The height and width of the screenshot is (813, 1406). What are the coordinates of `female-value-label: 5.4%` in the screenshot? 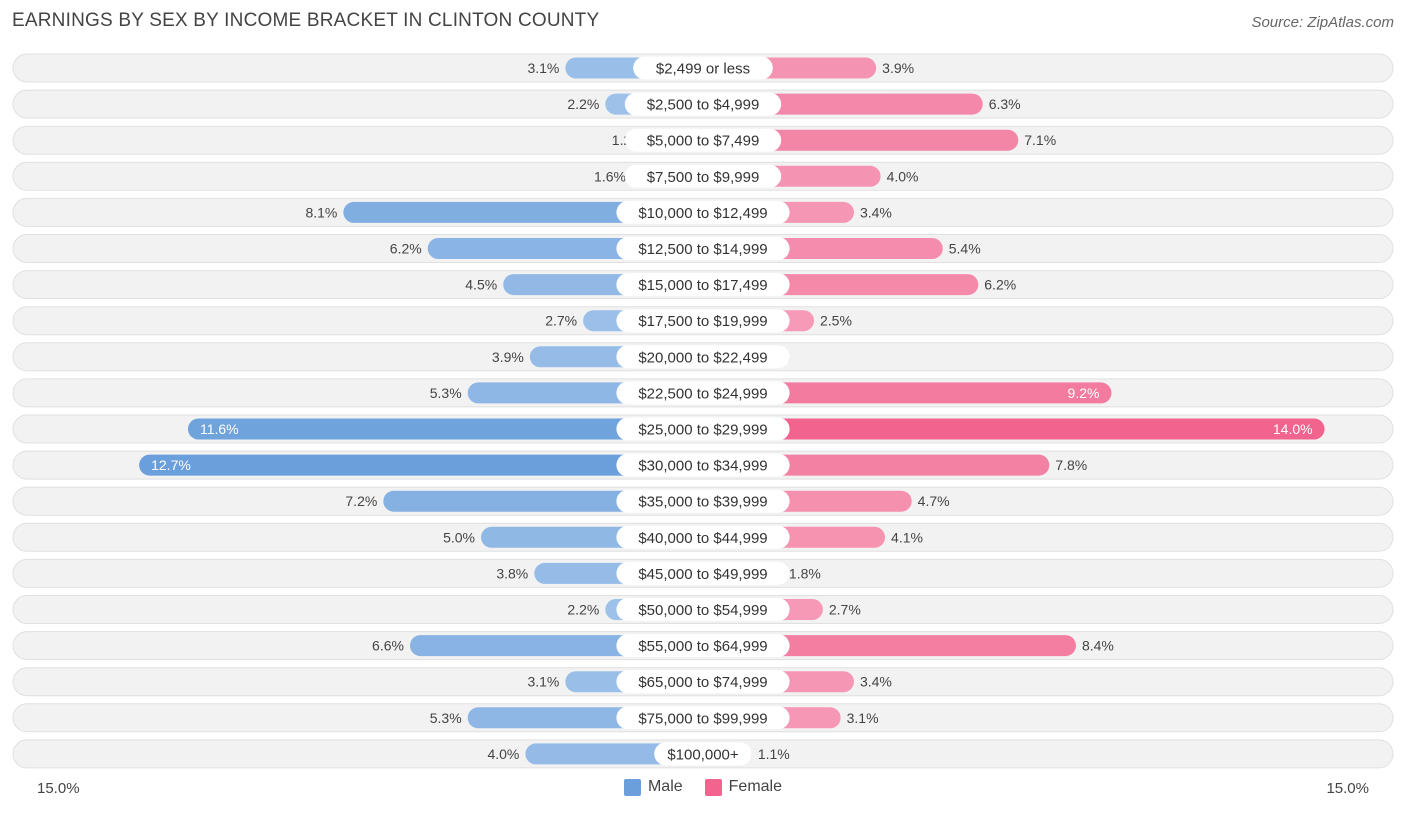 It's located at (965, 249).